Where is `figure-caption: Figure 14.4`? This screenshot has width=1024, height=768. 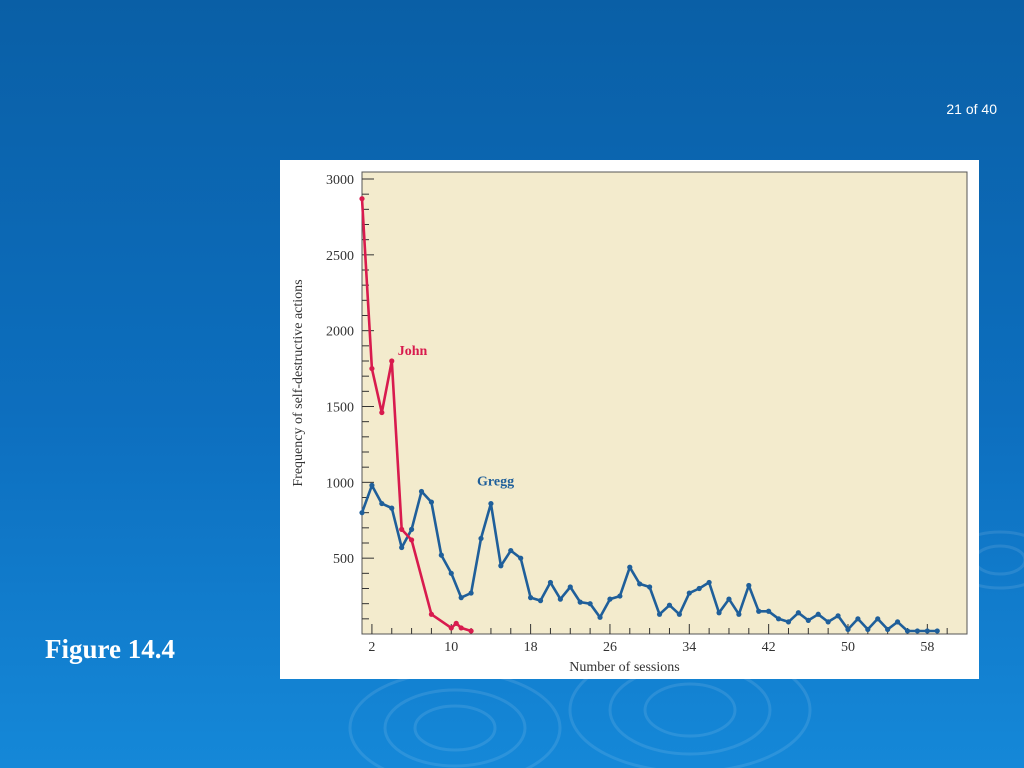
figure-caption: Figure 14.4 is located at coordinates (110, 649).